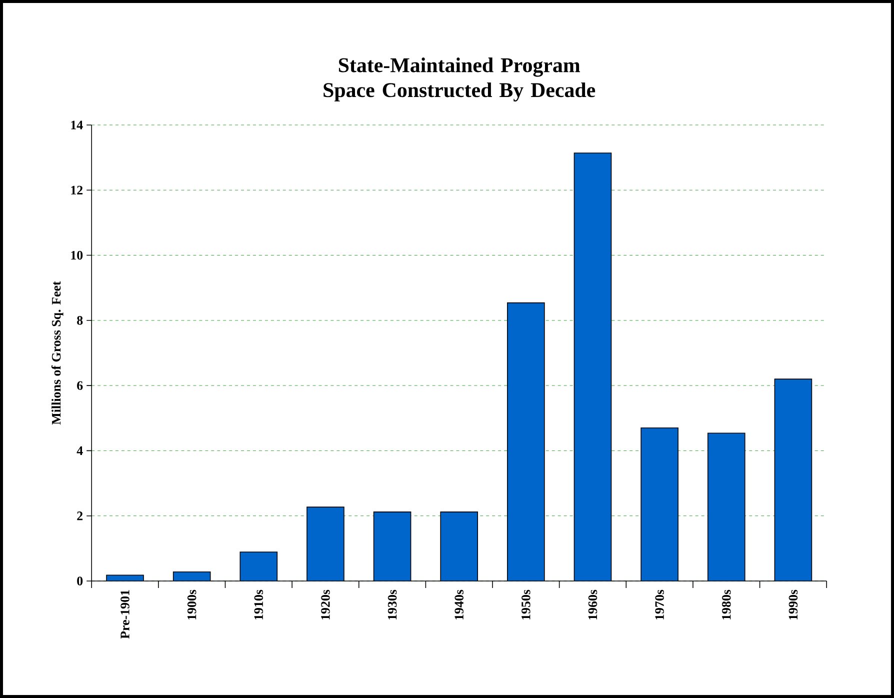 The width and height of the screenshot is (894, 698). What do you see at coordinates (460, 80) in the screenshot?
I see `chart-title: State-Maintained Program Space Constructed By Decade` at bounding box center [460, 80].